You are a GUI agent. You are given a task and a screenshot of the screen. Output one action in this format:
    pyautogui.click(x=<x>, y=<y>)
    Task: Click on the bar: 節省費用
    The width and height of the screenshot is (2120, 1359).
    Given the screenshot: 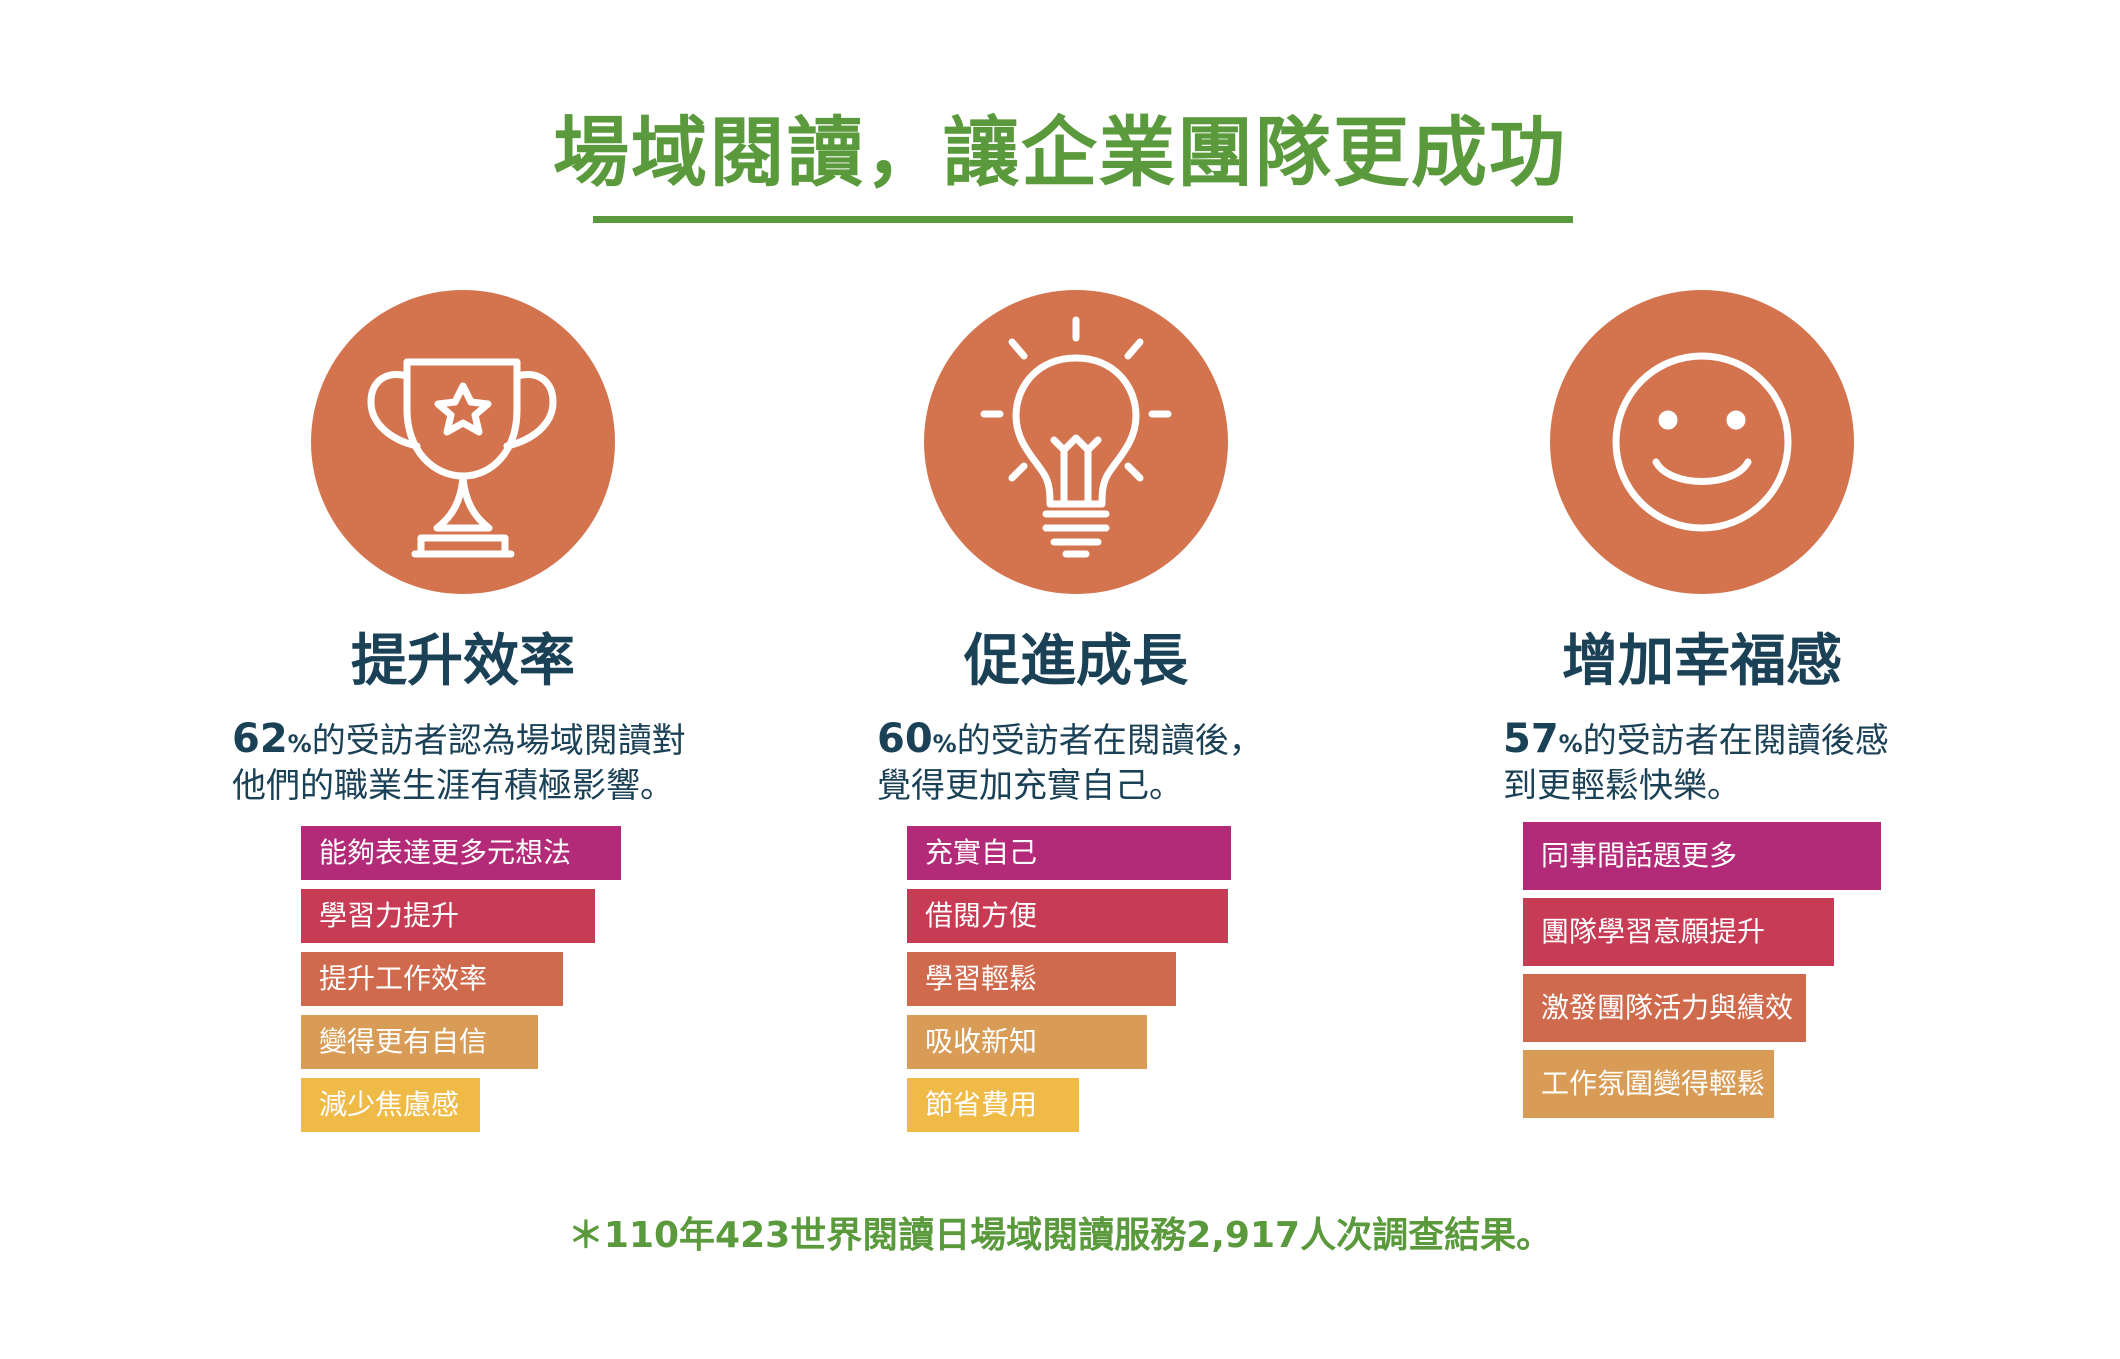 What is the action you would take?
    pyautogui.click(x=993, y=1105)
    